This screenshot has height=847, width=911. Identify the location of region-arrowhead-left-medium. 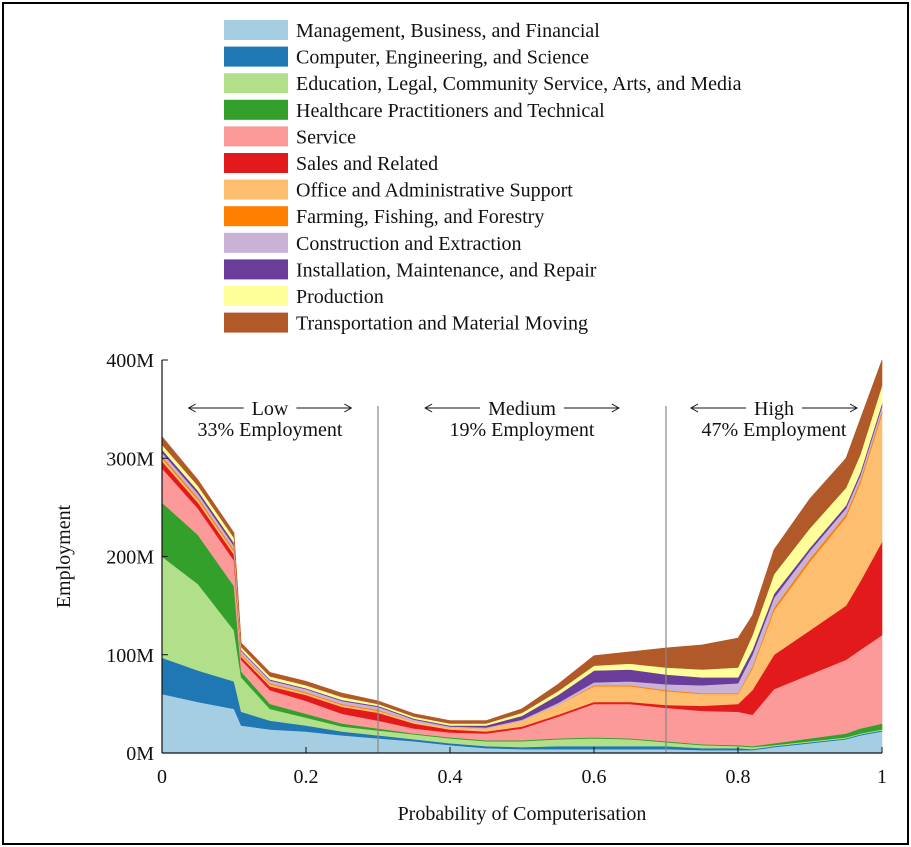
(428, 408).